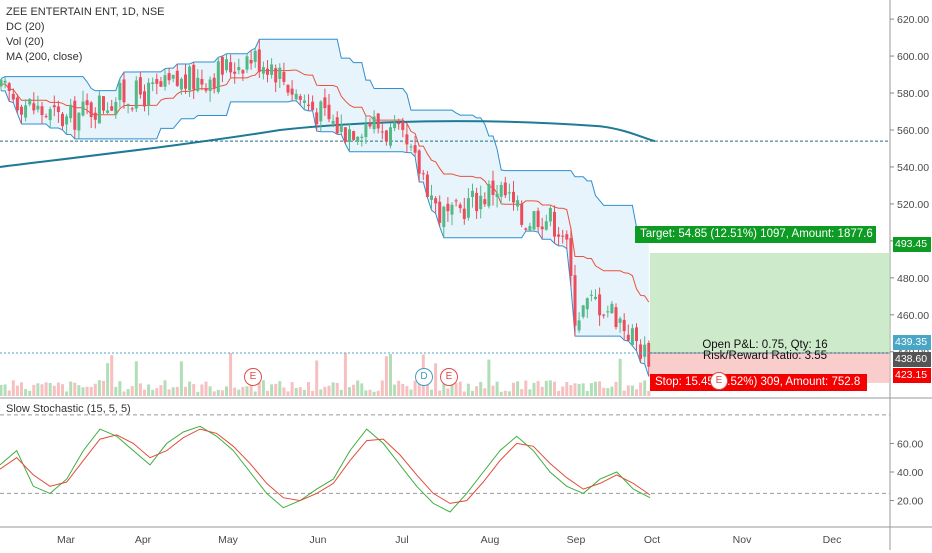 The image size is (932, 553). I want to click on indicator-volume: Vol (20), so click(25, 42).